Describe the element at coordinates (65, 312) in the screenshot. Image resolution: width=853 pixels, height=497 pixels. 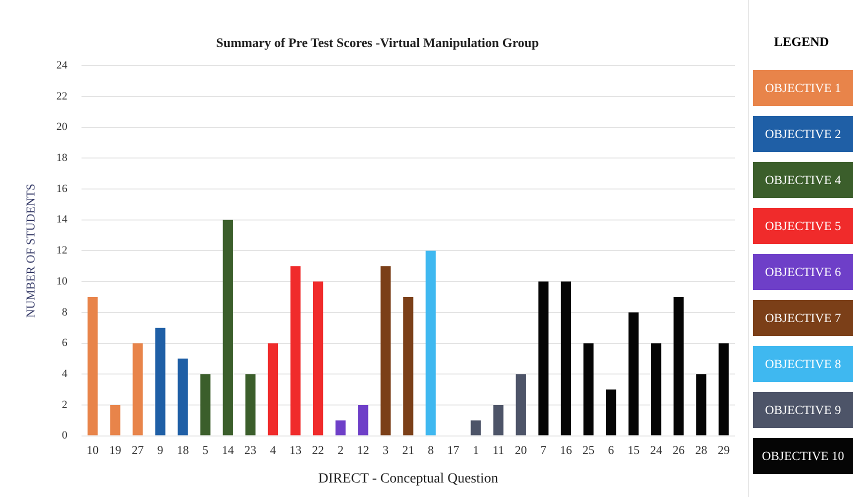
I see `y-tick-label: 8` at that location.